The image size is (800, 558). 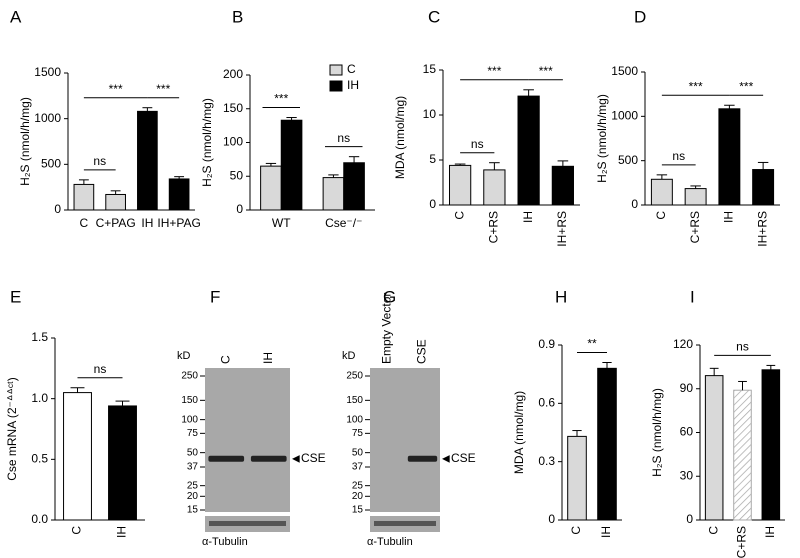 I want to click on panel-letter: I, so click(x=692, y=296).